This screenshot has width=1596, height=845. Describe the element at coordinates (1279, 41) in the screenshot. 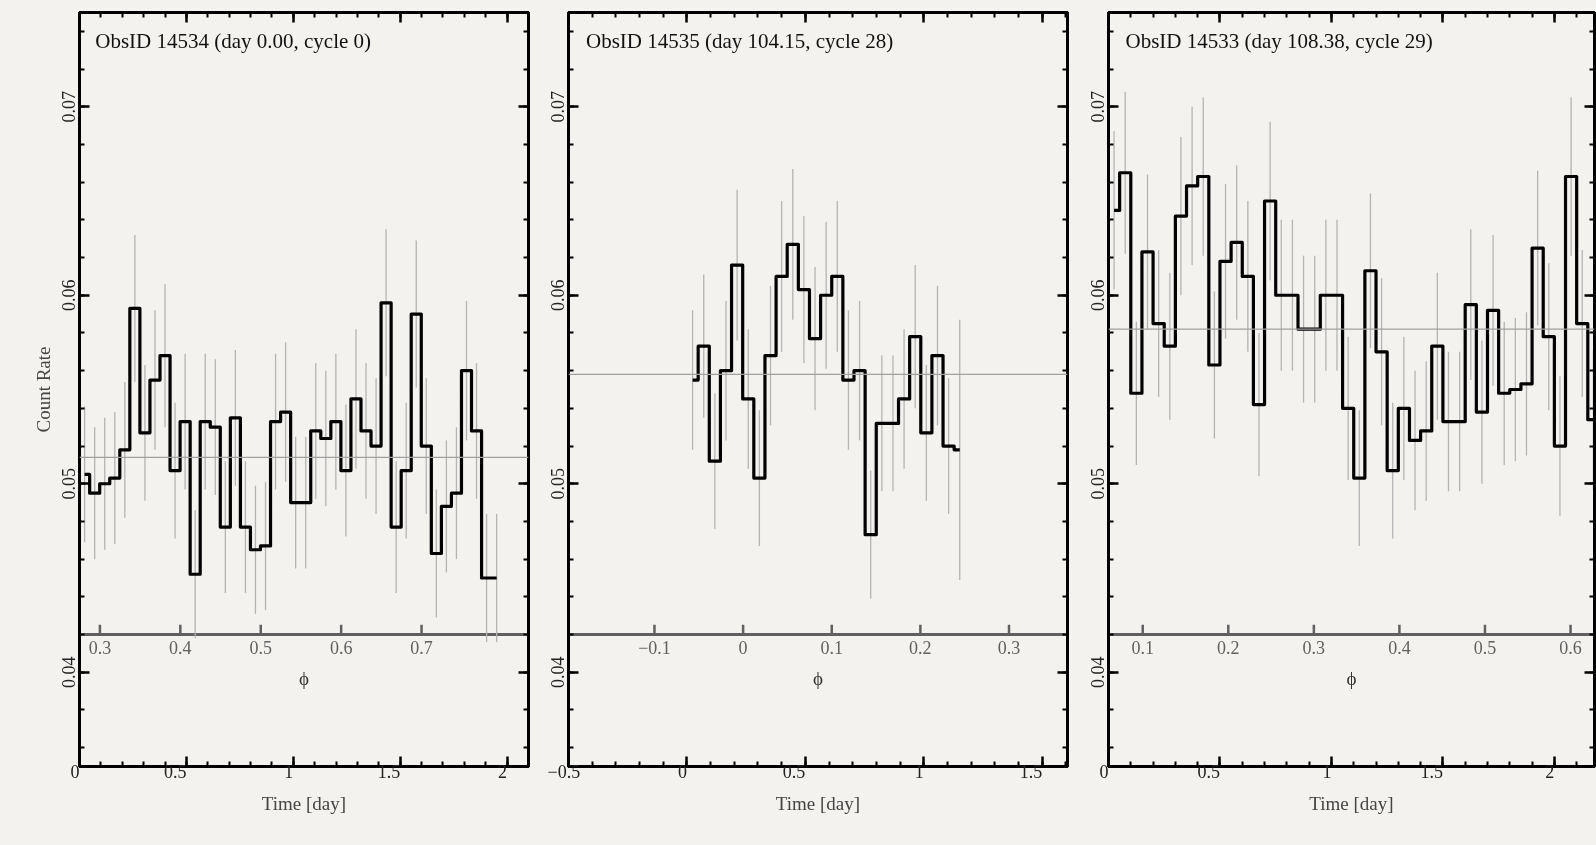

I see `text: ObsID 14533 (day 108.38, cycle 29)` at that location.